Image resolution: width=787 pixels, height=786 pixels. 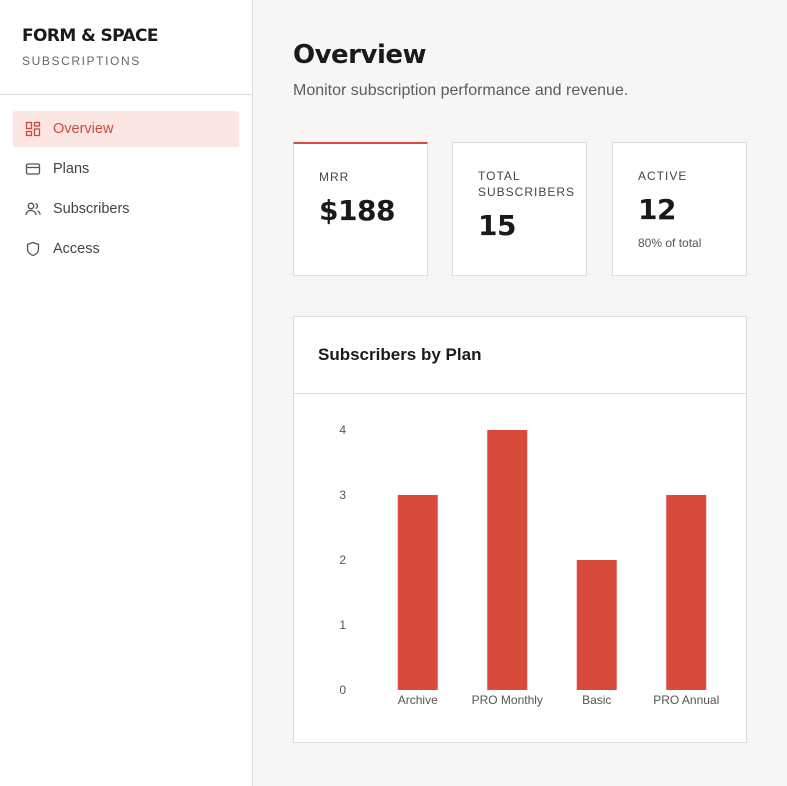 I want to click on sidebar-nav: Overview Plans Subscribers, so click(x=126, y=181).